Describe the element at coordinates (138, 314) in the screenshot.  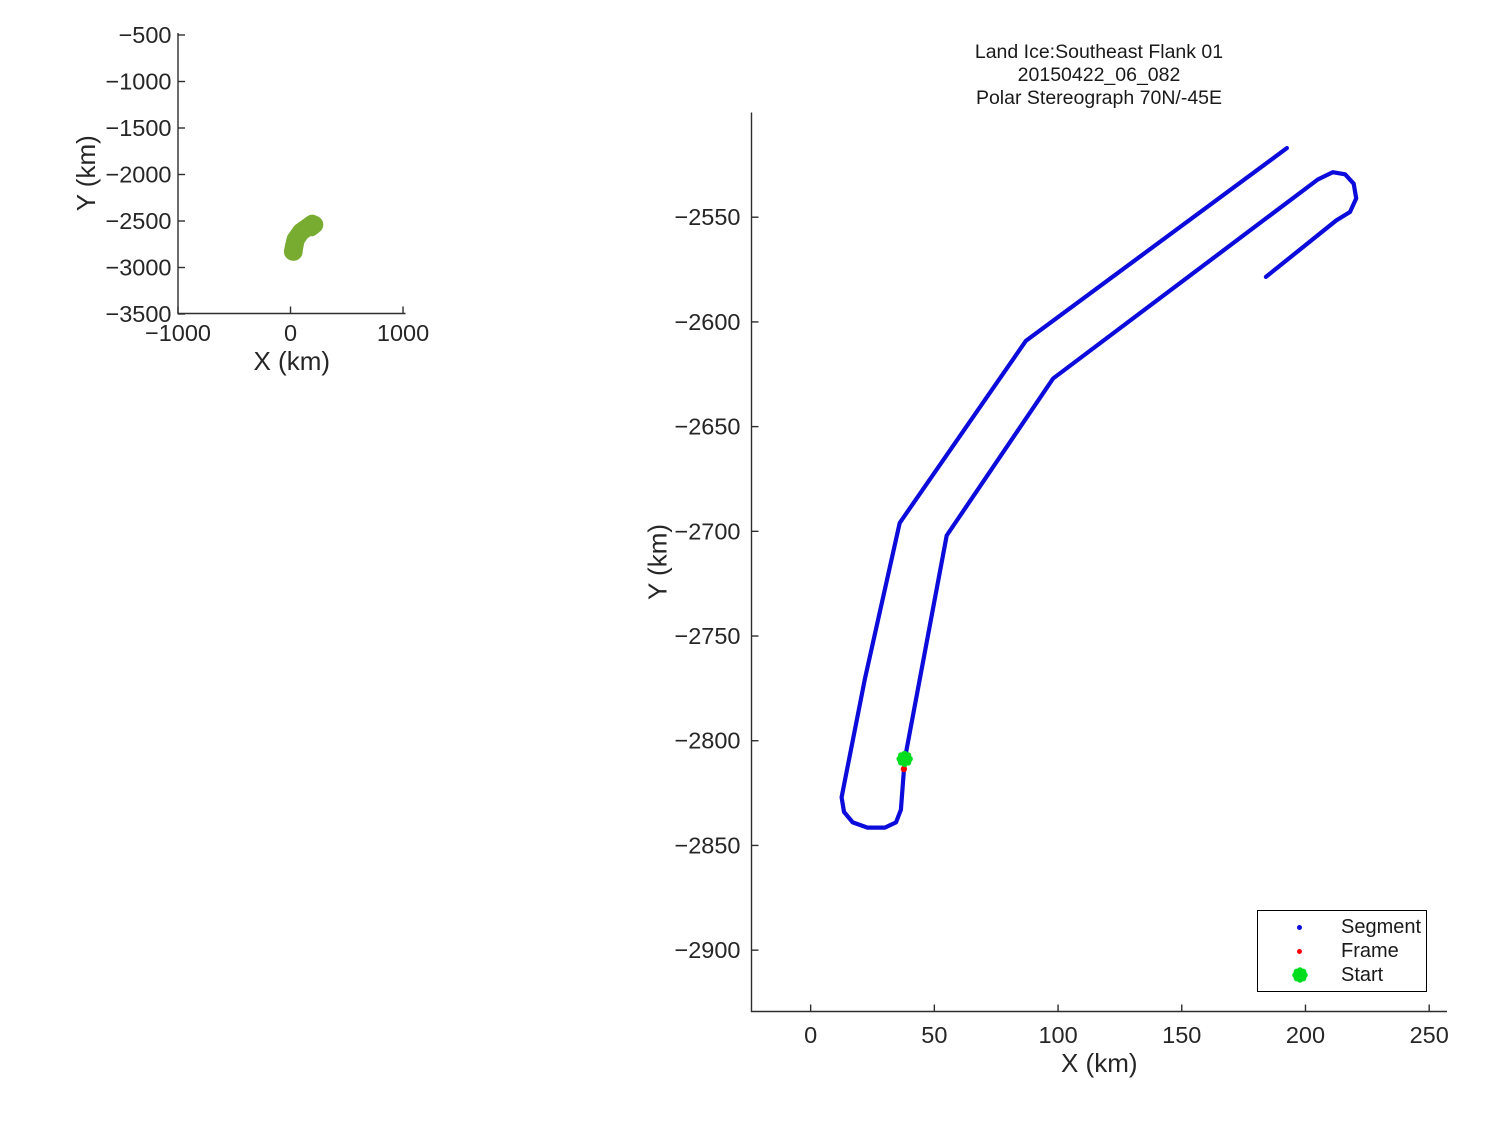
I see `overview-y-tick-label: −3500` at that location.